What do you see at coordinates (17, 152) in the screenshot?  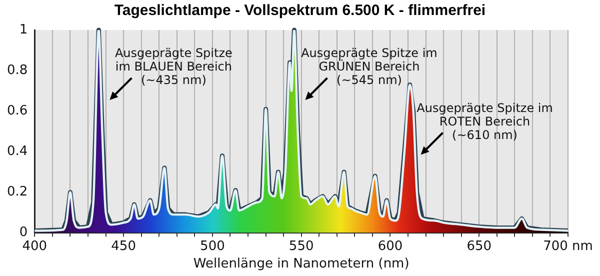 I see `y-tick-label: 0.4` at bounding box center [17, 152].